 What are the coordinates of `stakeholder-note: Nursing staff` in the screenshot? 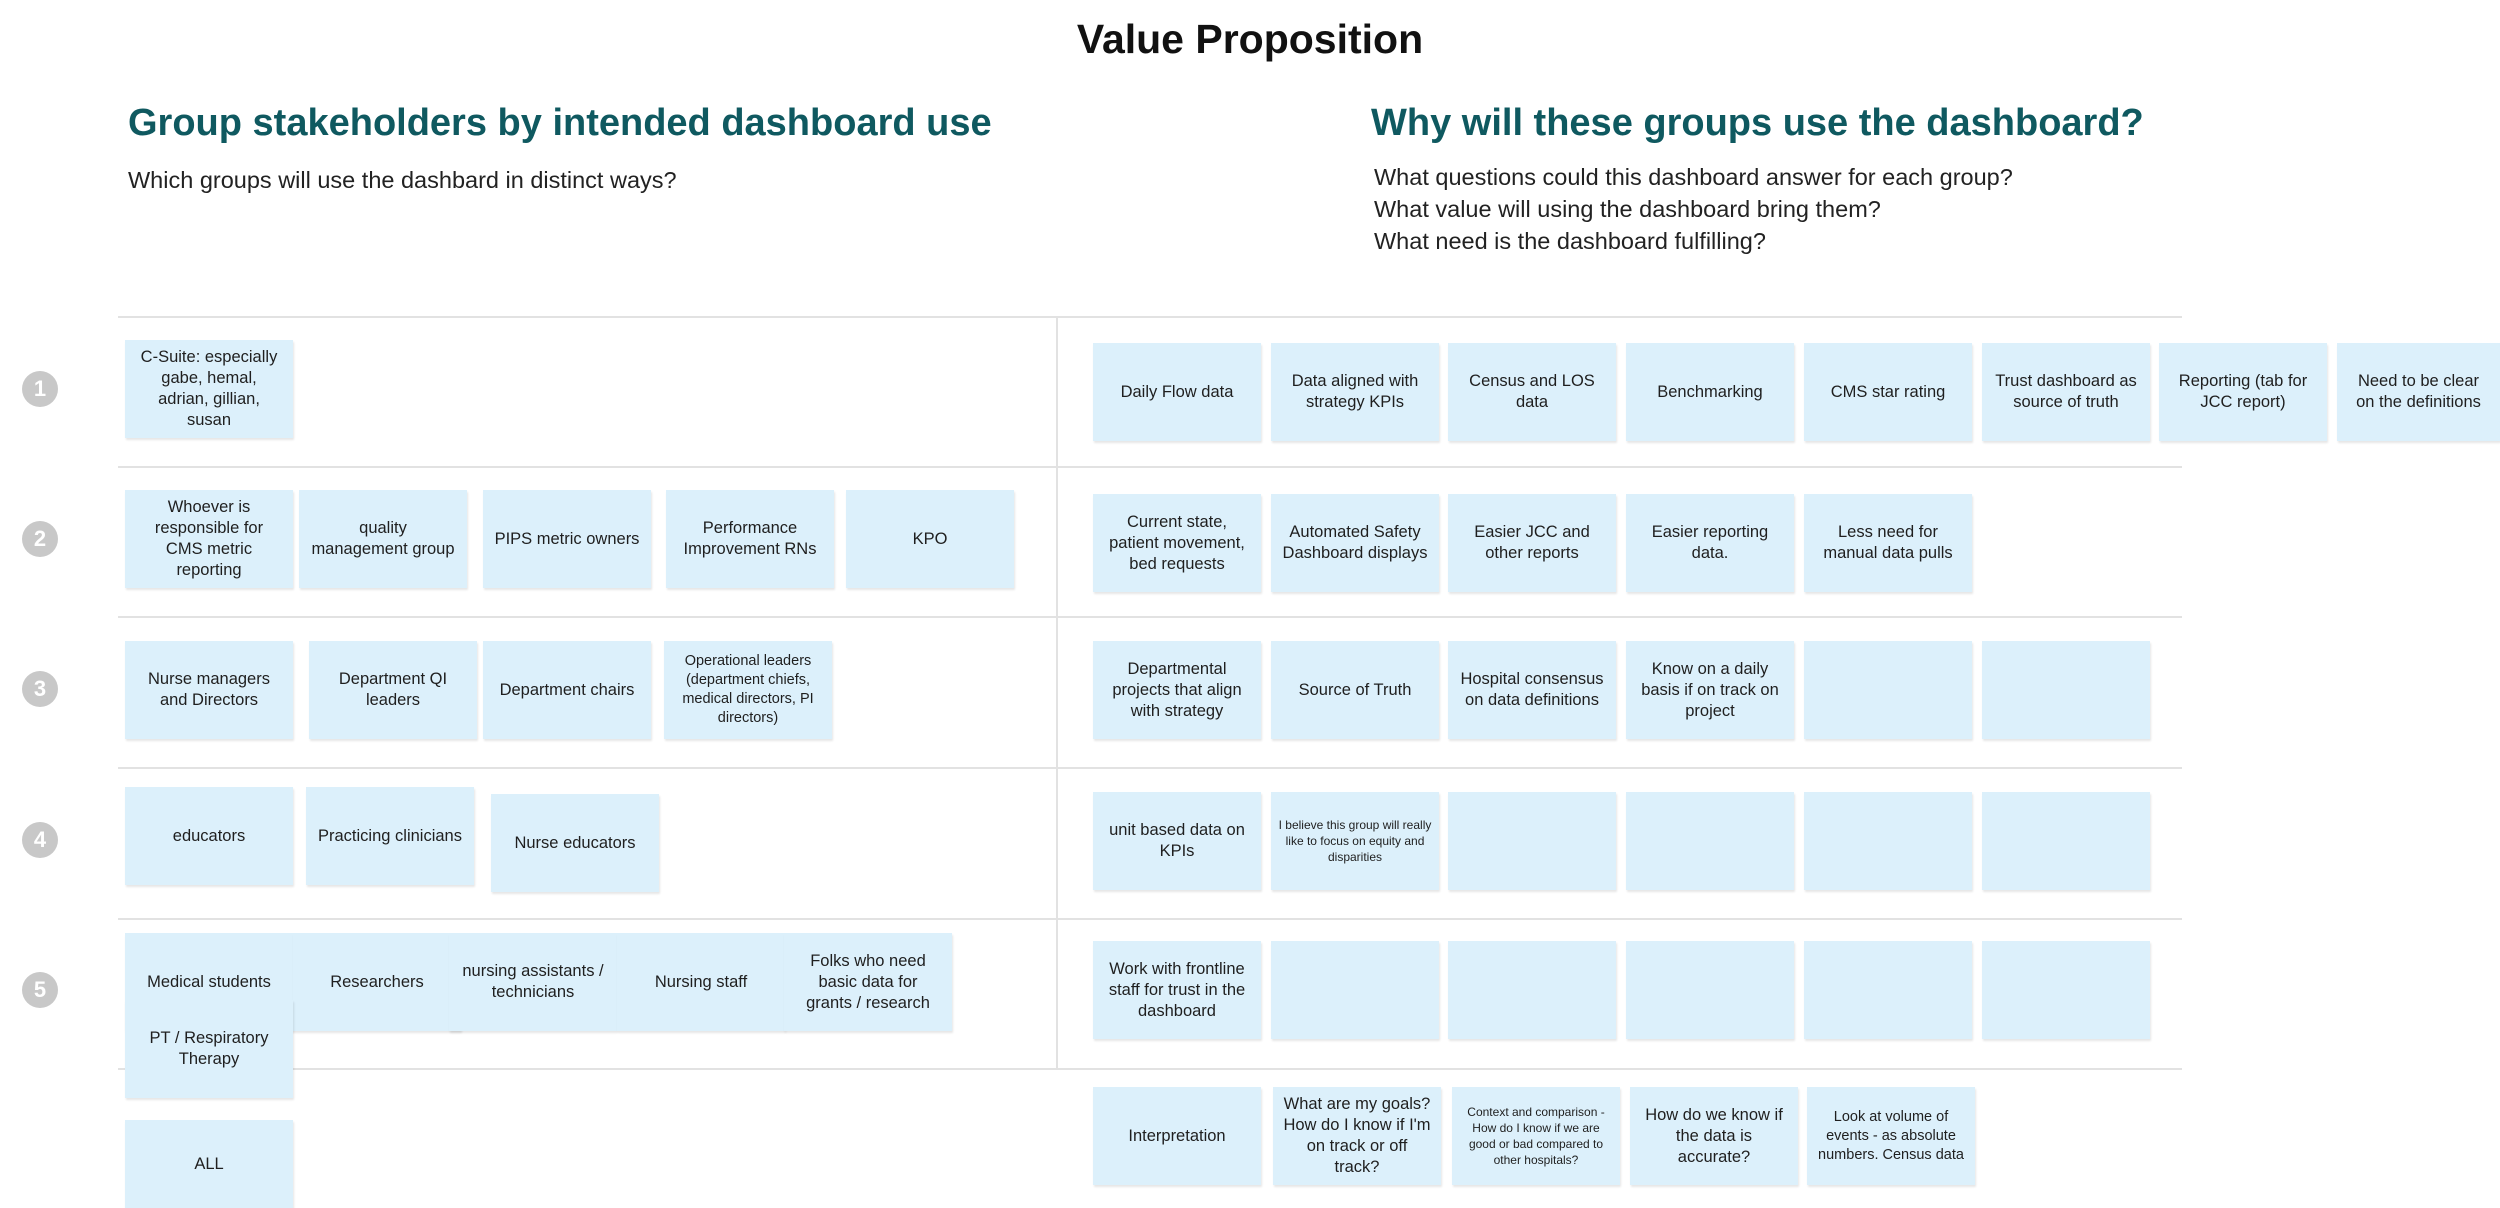 It's located at (701, 982).